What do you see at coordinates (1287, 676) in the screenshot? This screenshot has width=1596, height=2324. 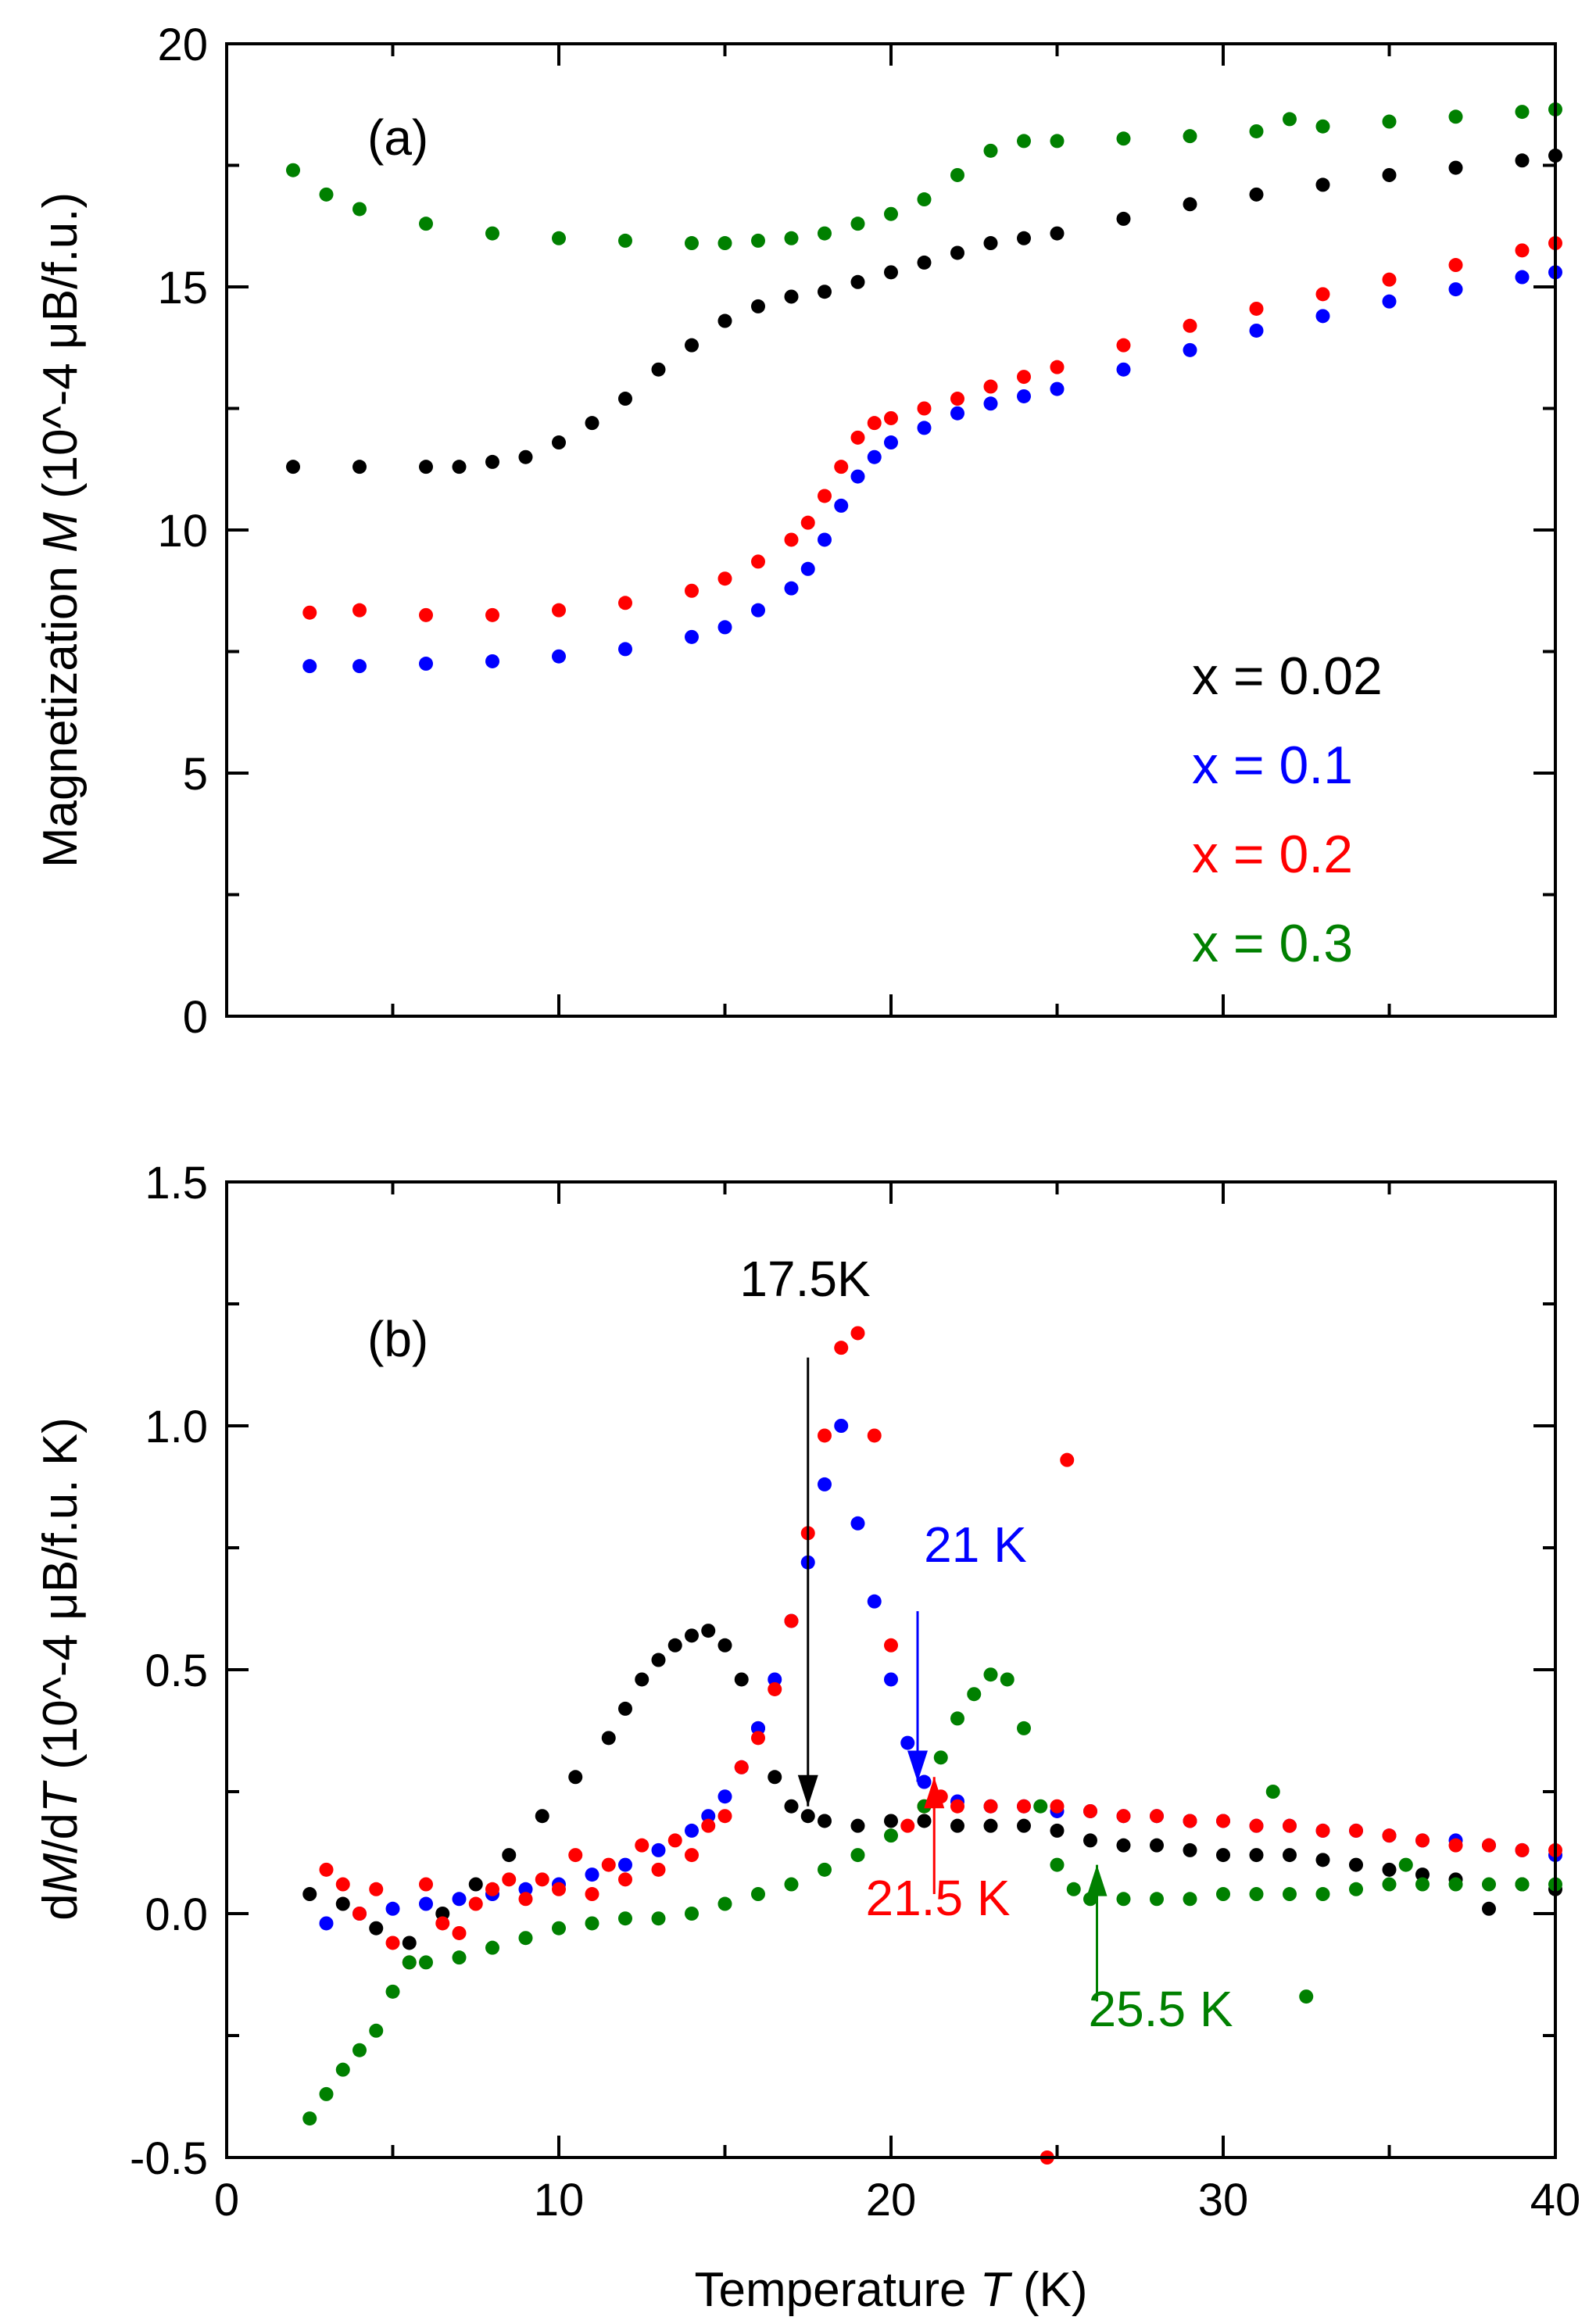 I see `legend-entry-0: x = 0.02` at bounding box center [1287, 676].